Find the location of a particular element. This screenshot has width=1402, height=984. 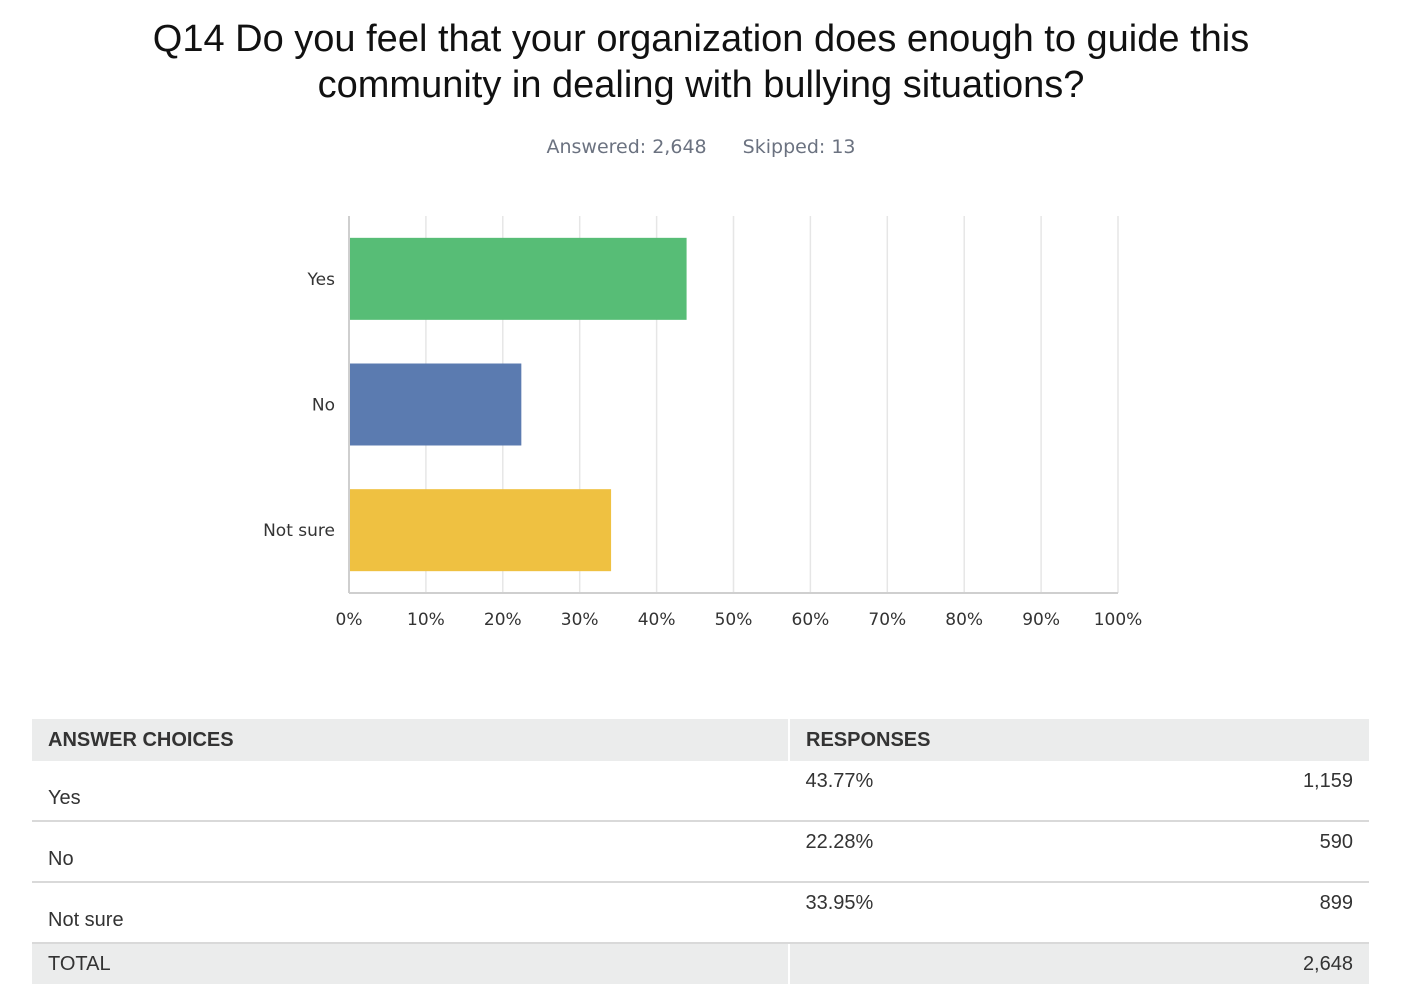

category-label: No is located at coordinates (323, 406).